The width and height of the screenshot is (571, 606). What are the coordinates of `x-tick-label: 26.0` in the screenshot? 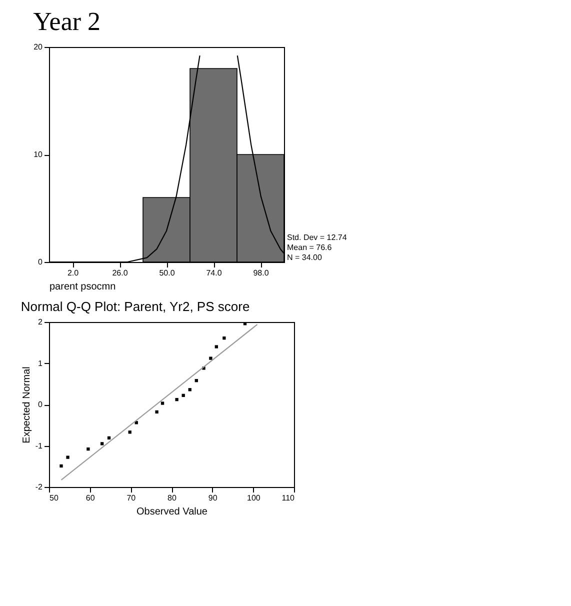 It's located at (120, 273).